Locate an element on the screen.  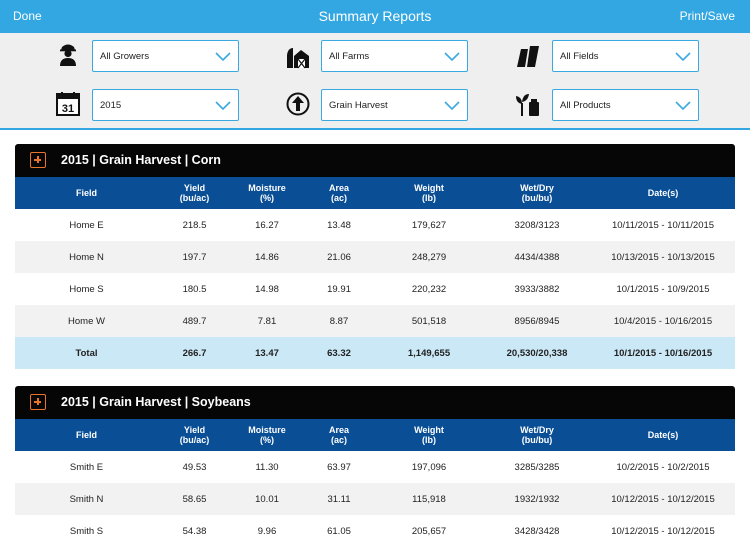
cell-area: 8.87 is located at coordinates (339, 321).